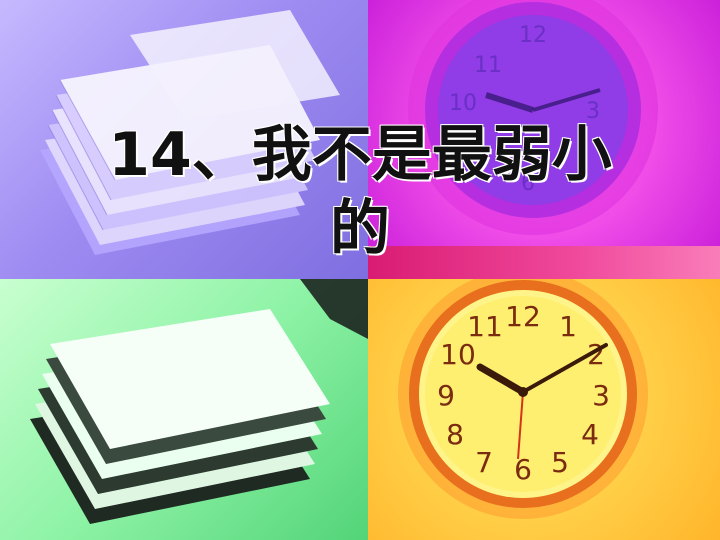 The height and width of the screenshot is (540, 720). Describe the element at coordinates (523, 316) in the screenshot. I see `clock-number: 12` at that location.